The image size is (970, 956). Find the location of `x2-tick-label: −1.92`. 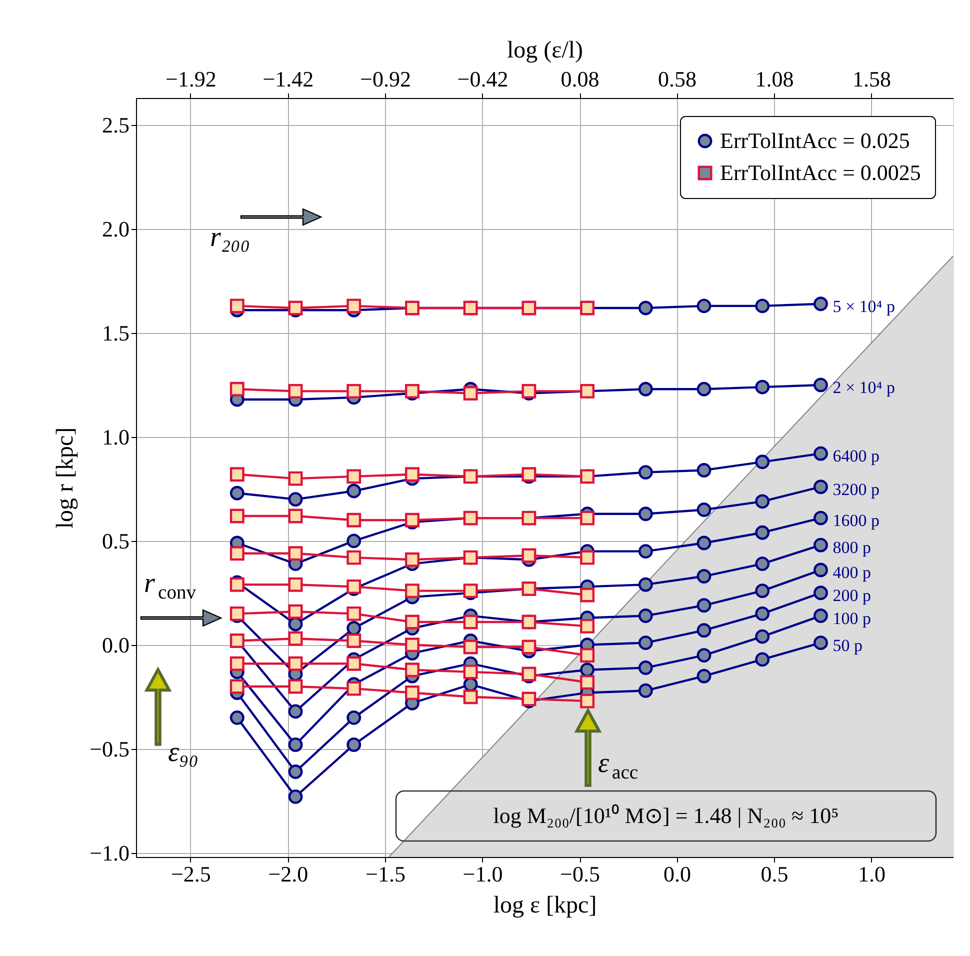

x2-tick-label: −1.92 is located at coordinates (191, 79).